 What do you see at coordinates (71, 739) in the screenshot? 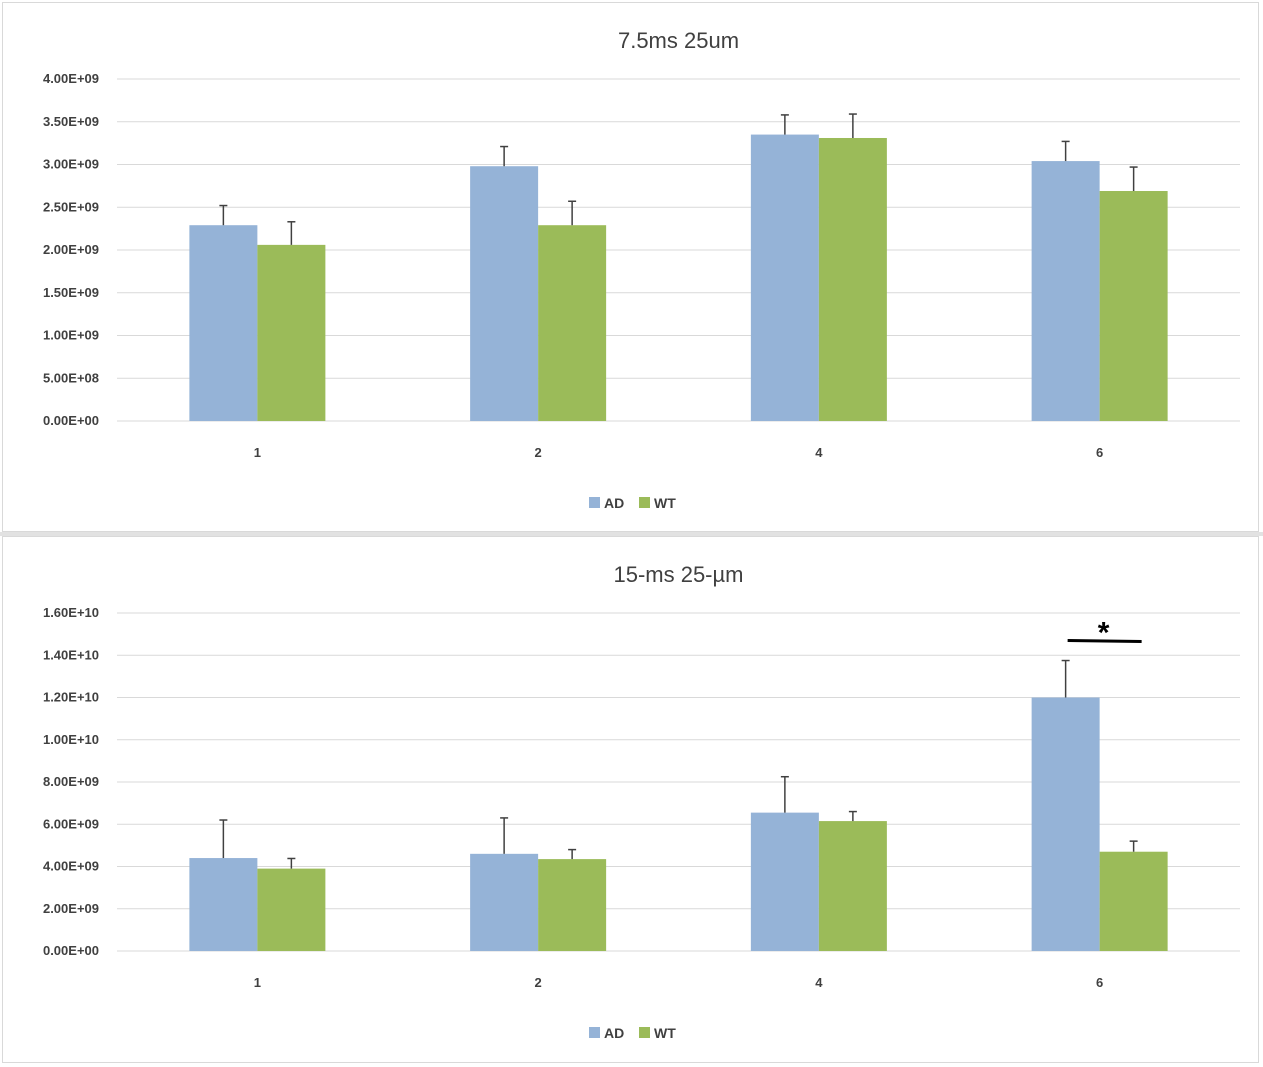
I see `y-tick-label: 1.00E+10` at bounding box center [71, 739].